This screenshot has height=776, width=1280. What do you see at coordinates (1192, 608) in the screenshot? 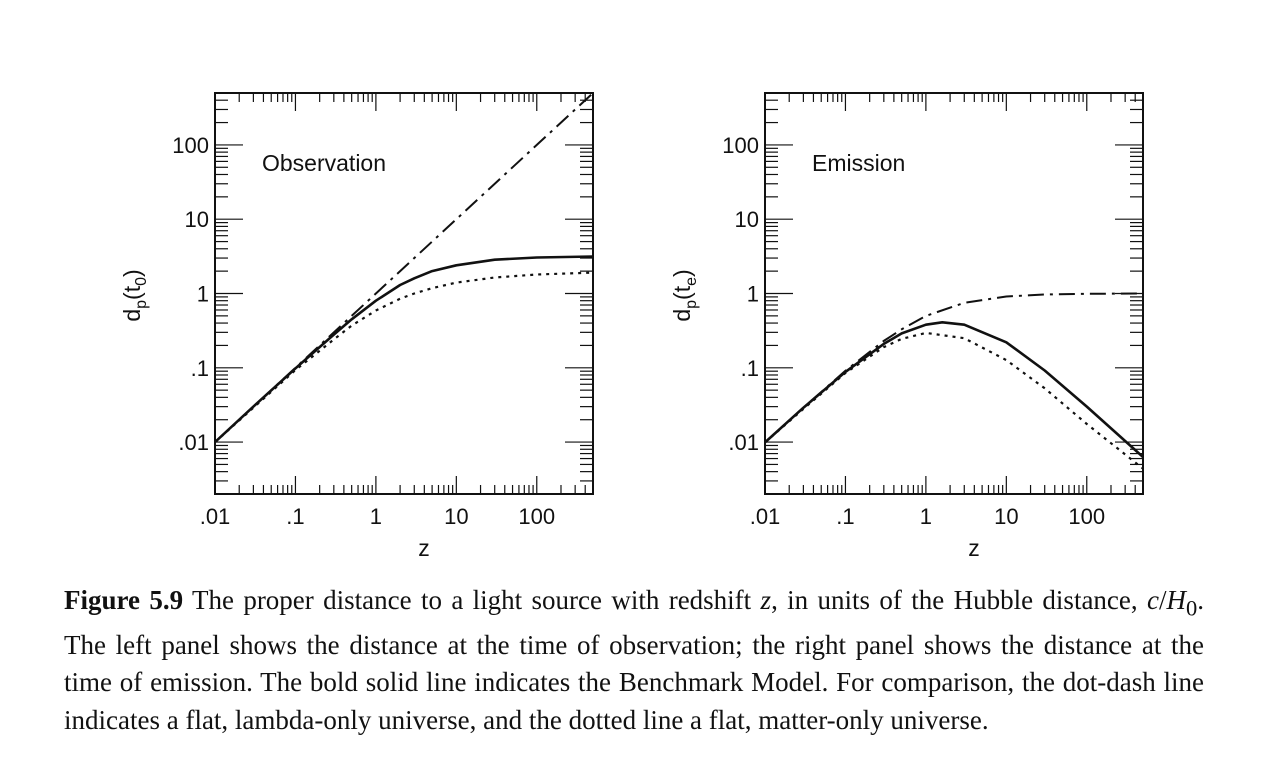
I see `caption-var-h-sub: 0` at bounding box center [1192, 608].